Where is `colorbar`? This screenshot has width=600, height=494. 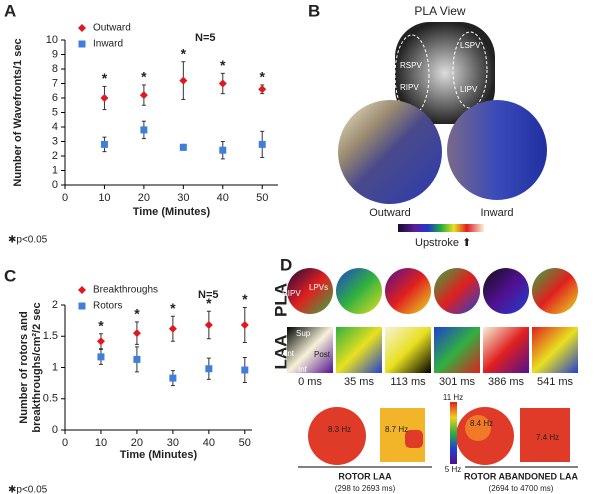
colorbar is located at coordinates (441, 228).